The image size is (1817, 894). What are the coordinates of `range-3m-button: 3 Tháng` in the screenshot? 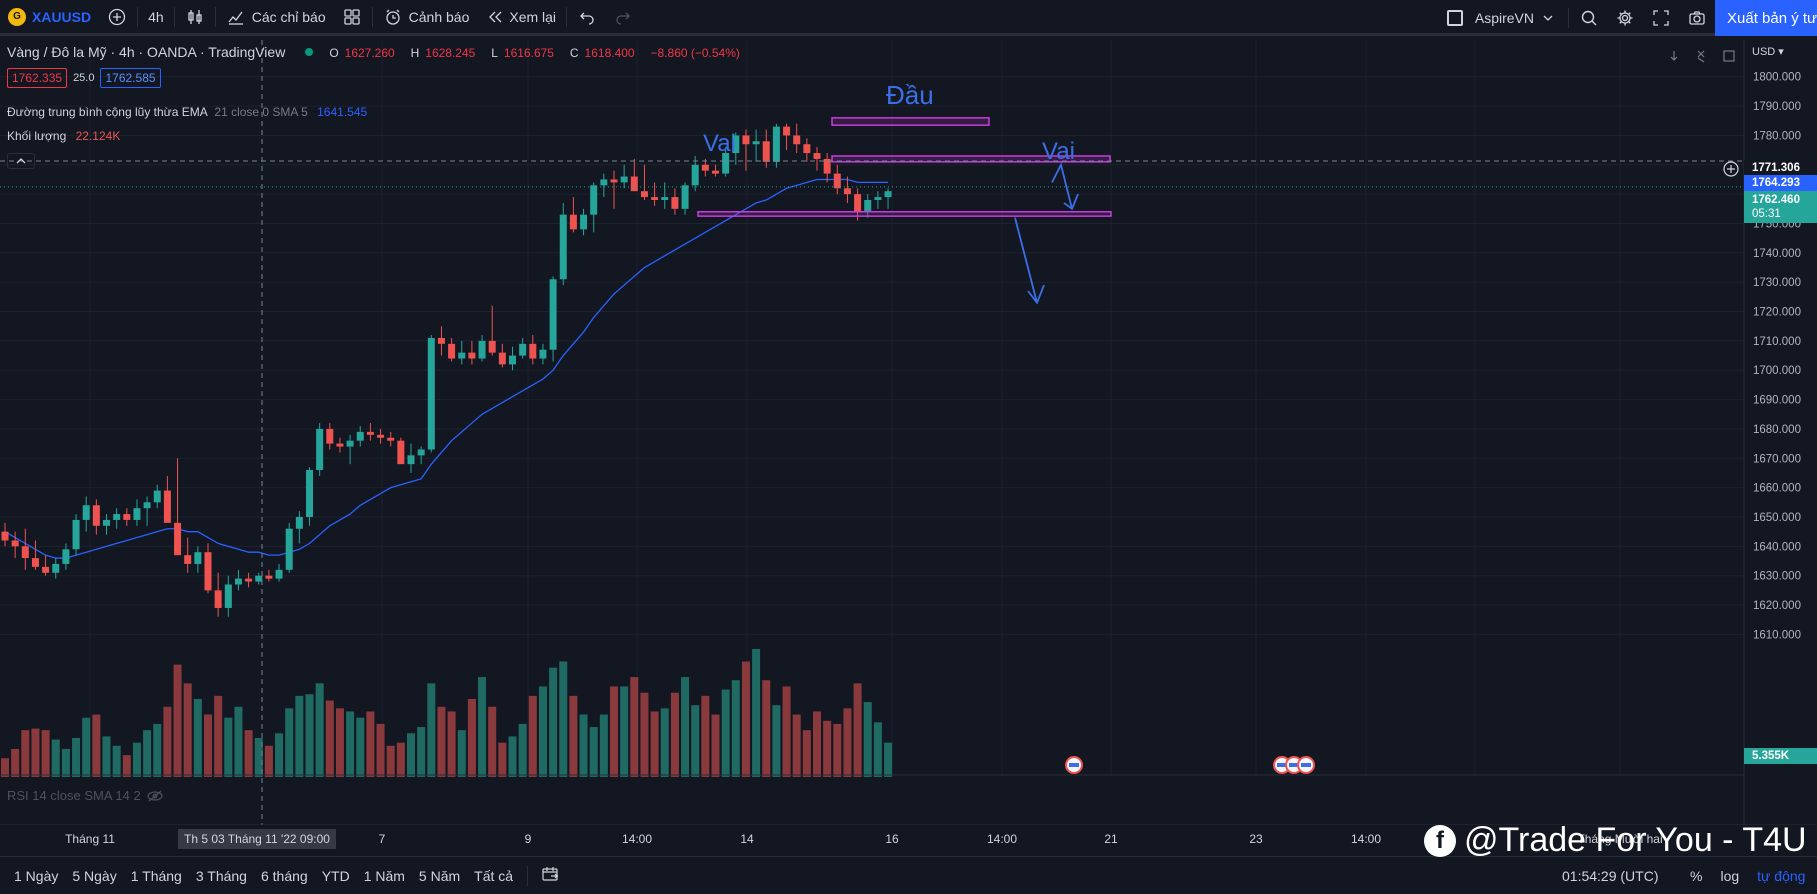 It's located at (221, 875).